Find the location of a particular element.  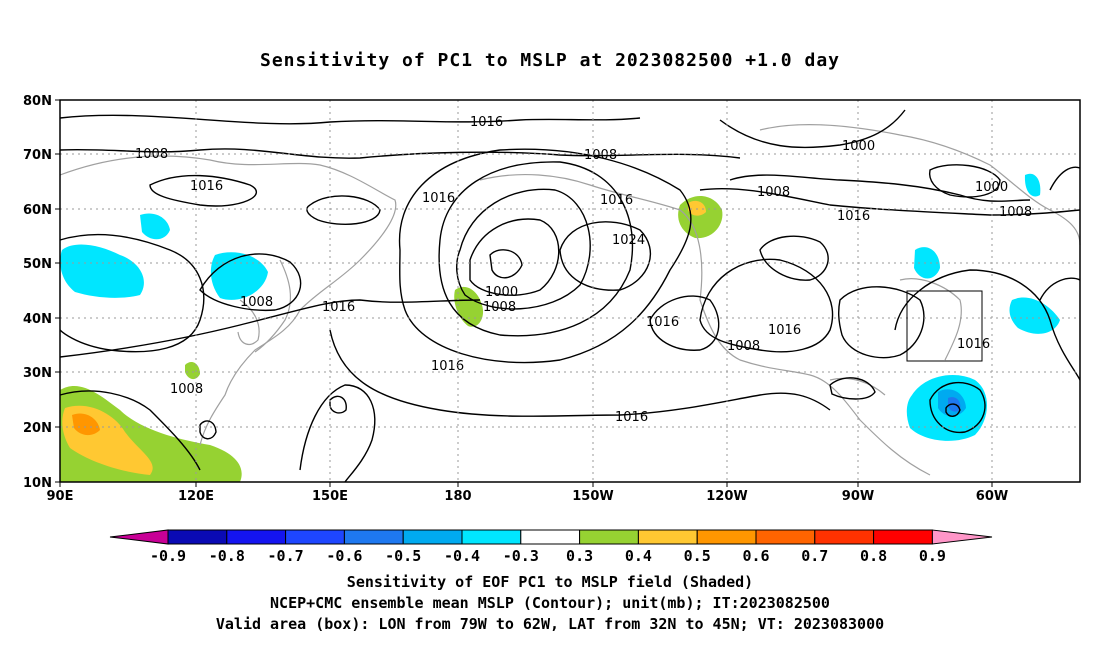

lat-ticks: 80N 70N 60N 50N 40N 30N 20N 10N is located at coordinates (41, 292).